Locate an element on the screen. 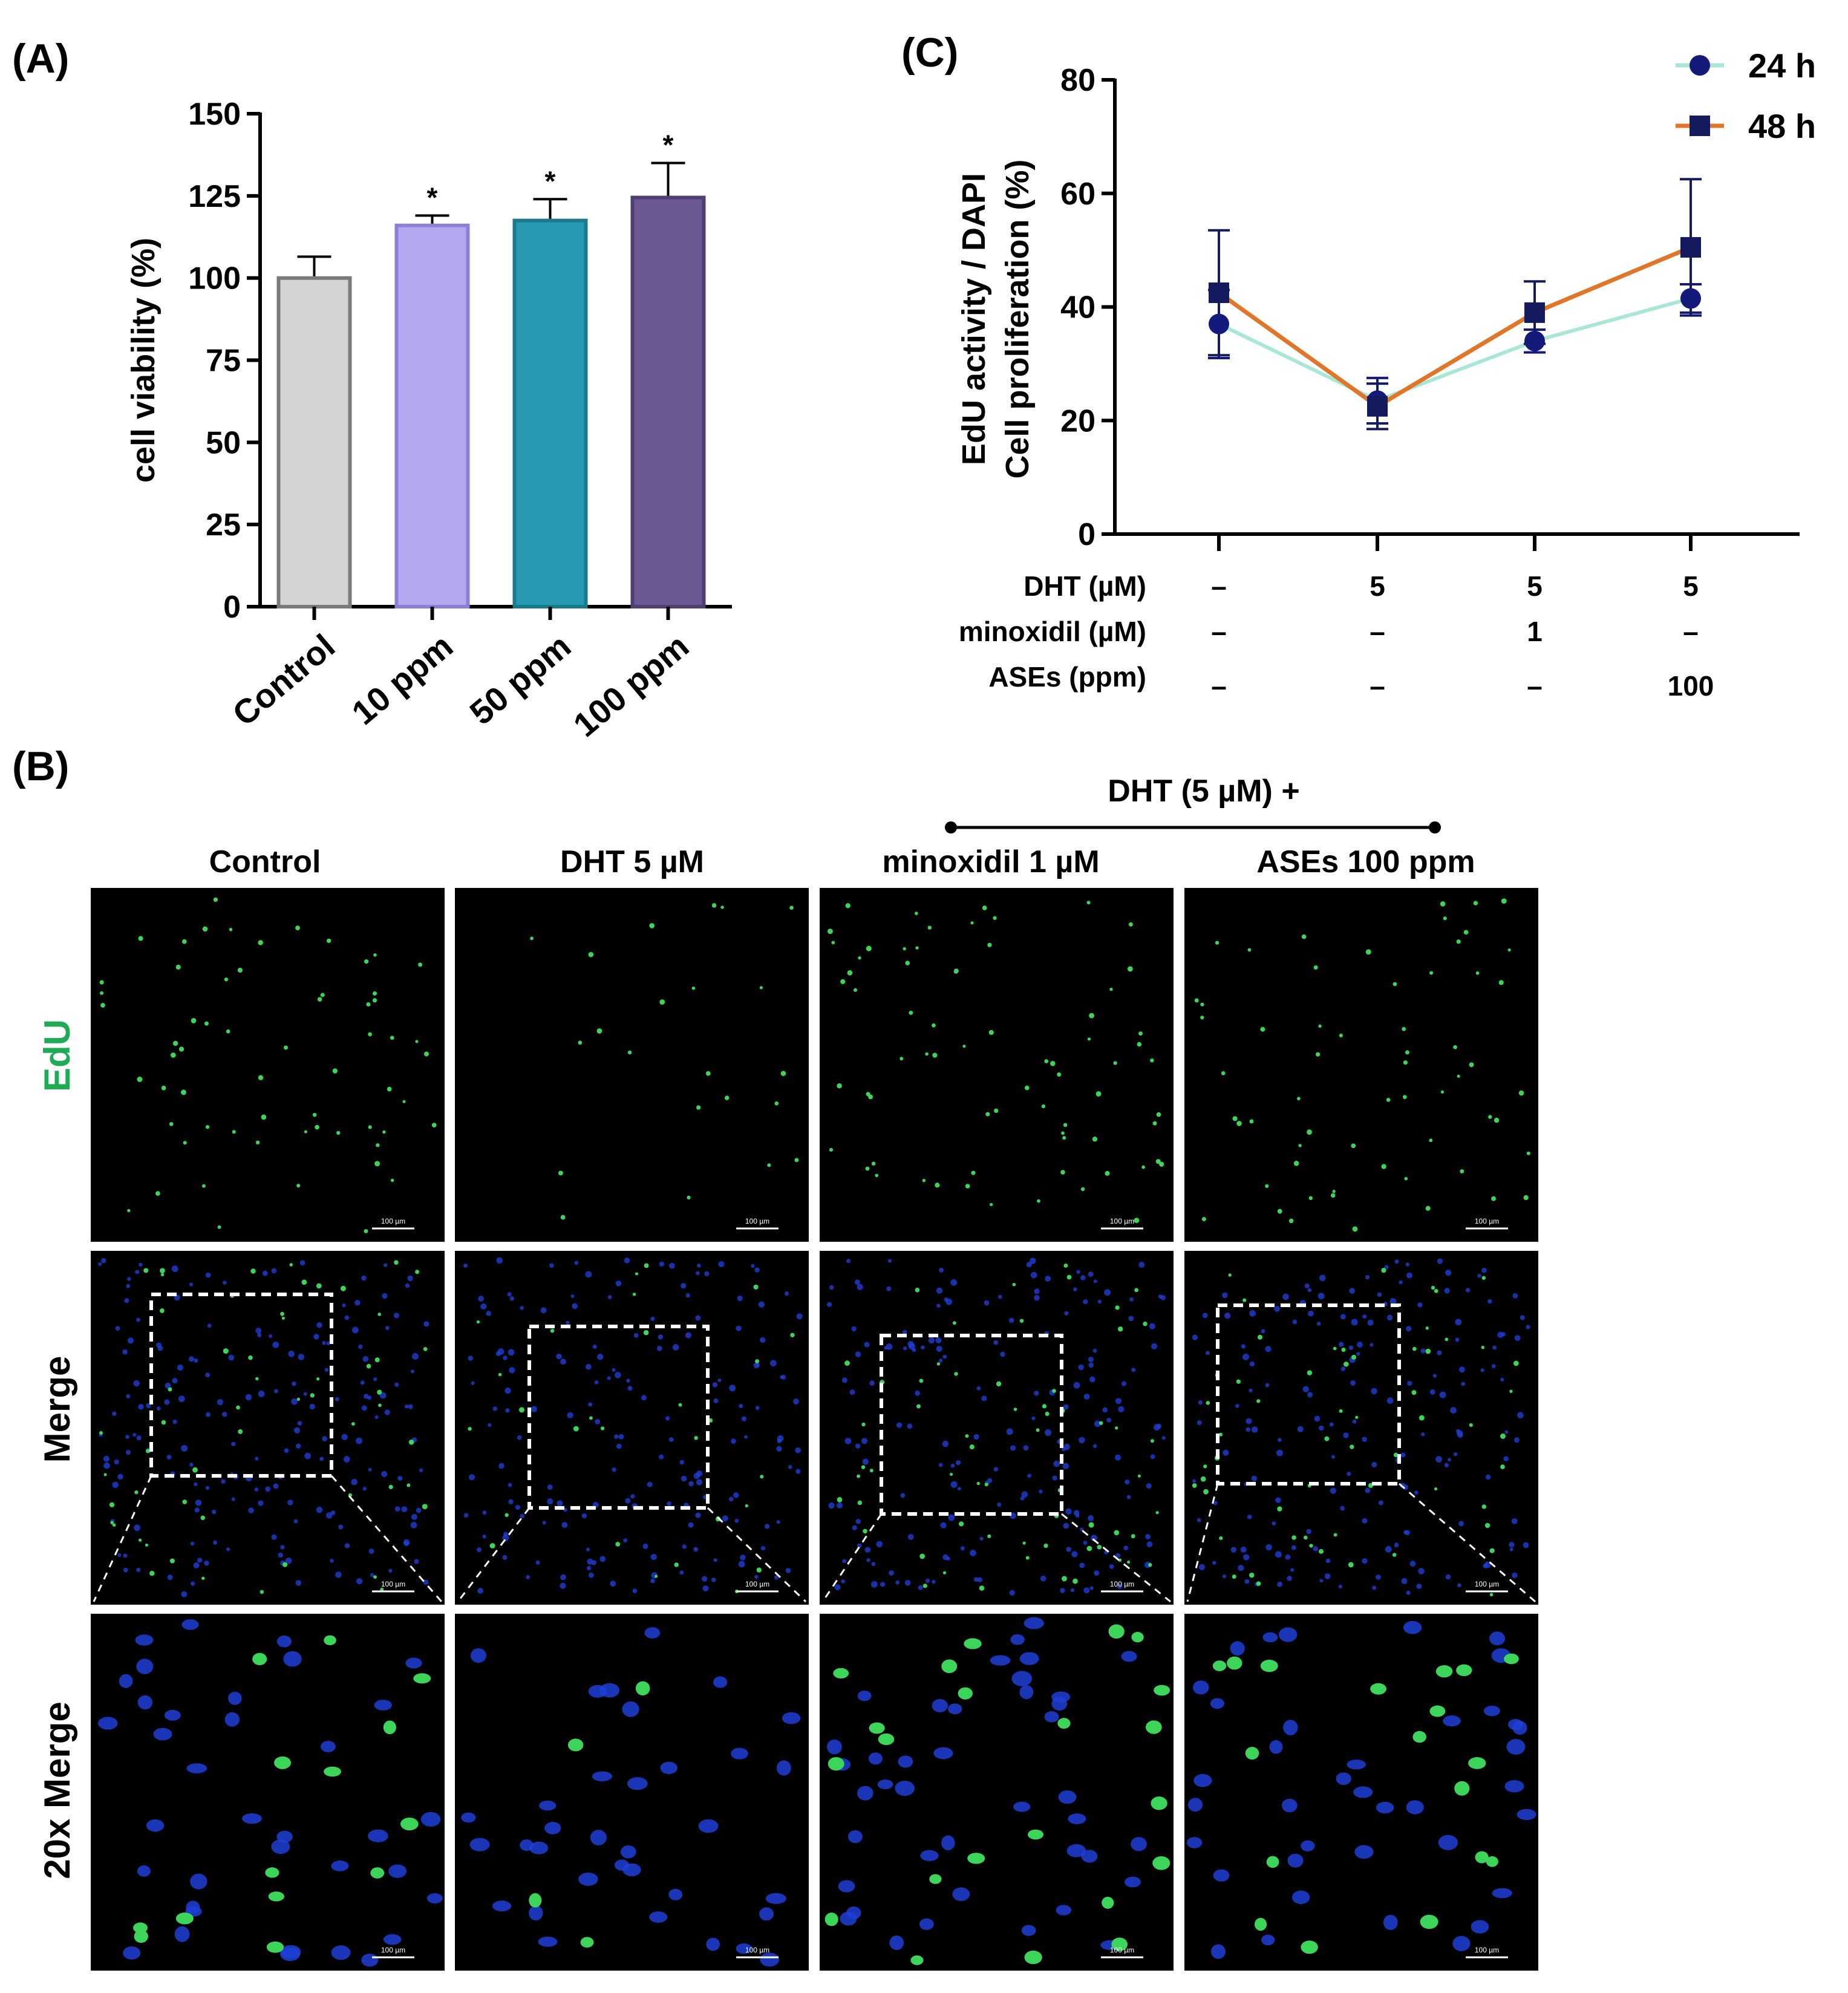 The image size is (1848, 1993). scale-bar-label: 100 µm is located at coordinates (1122, 1584).